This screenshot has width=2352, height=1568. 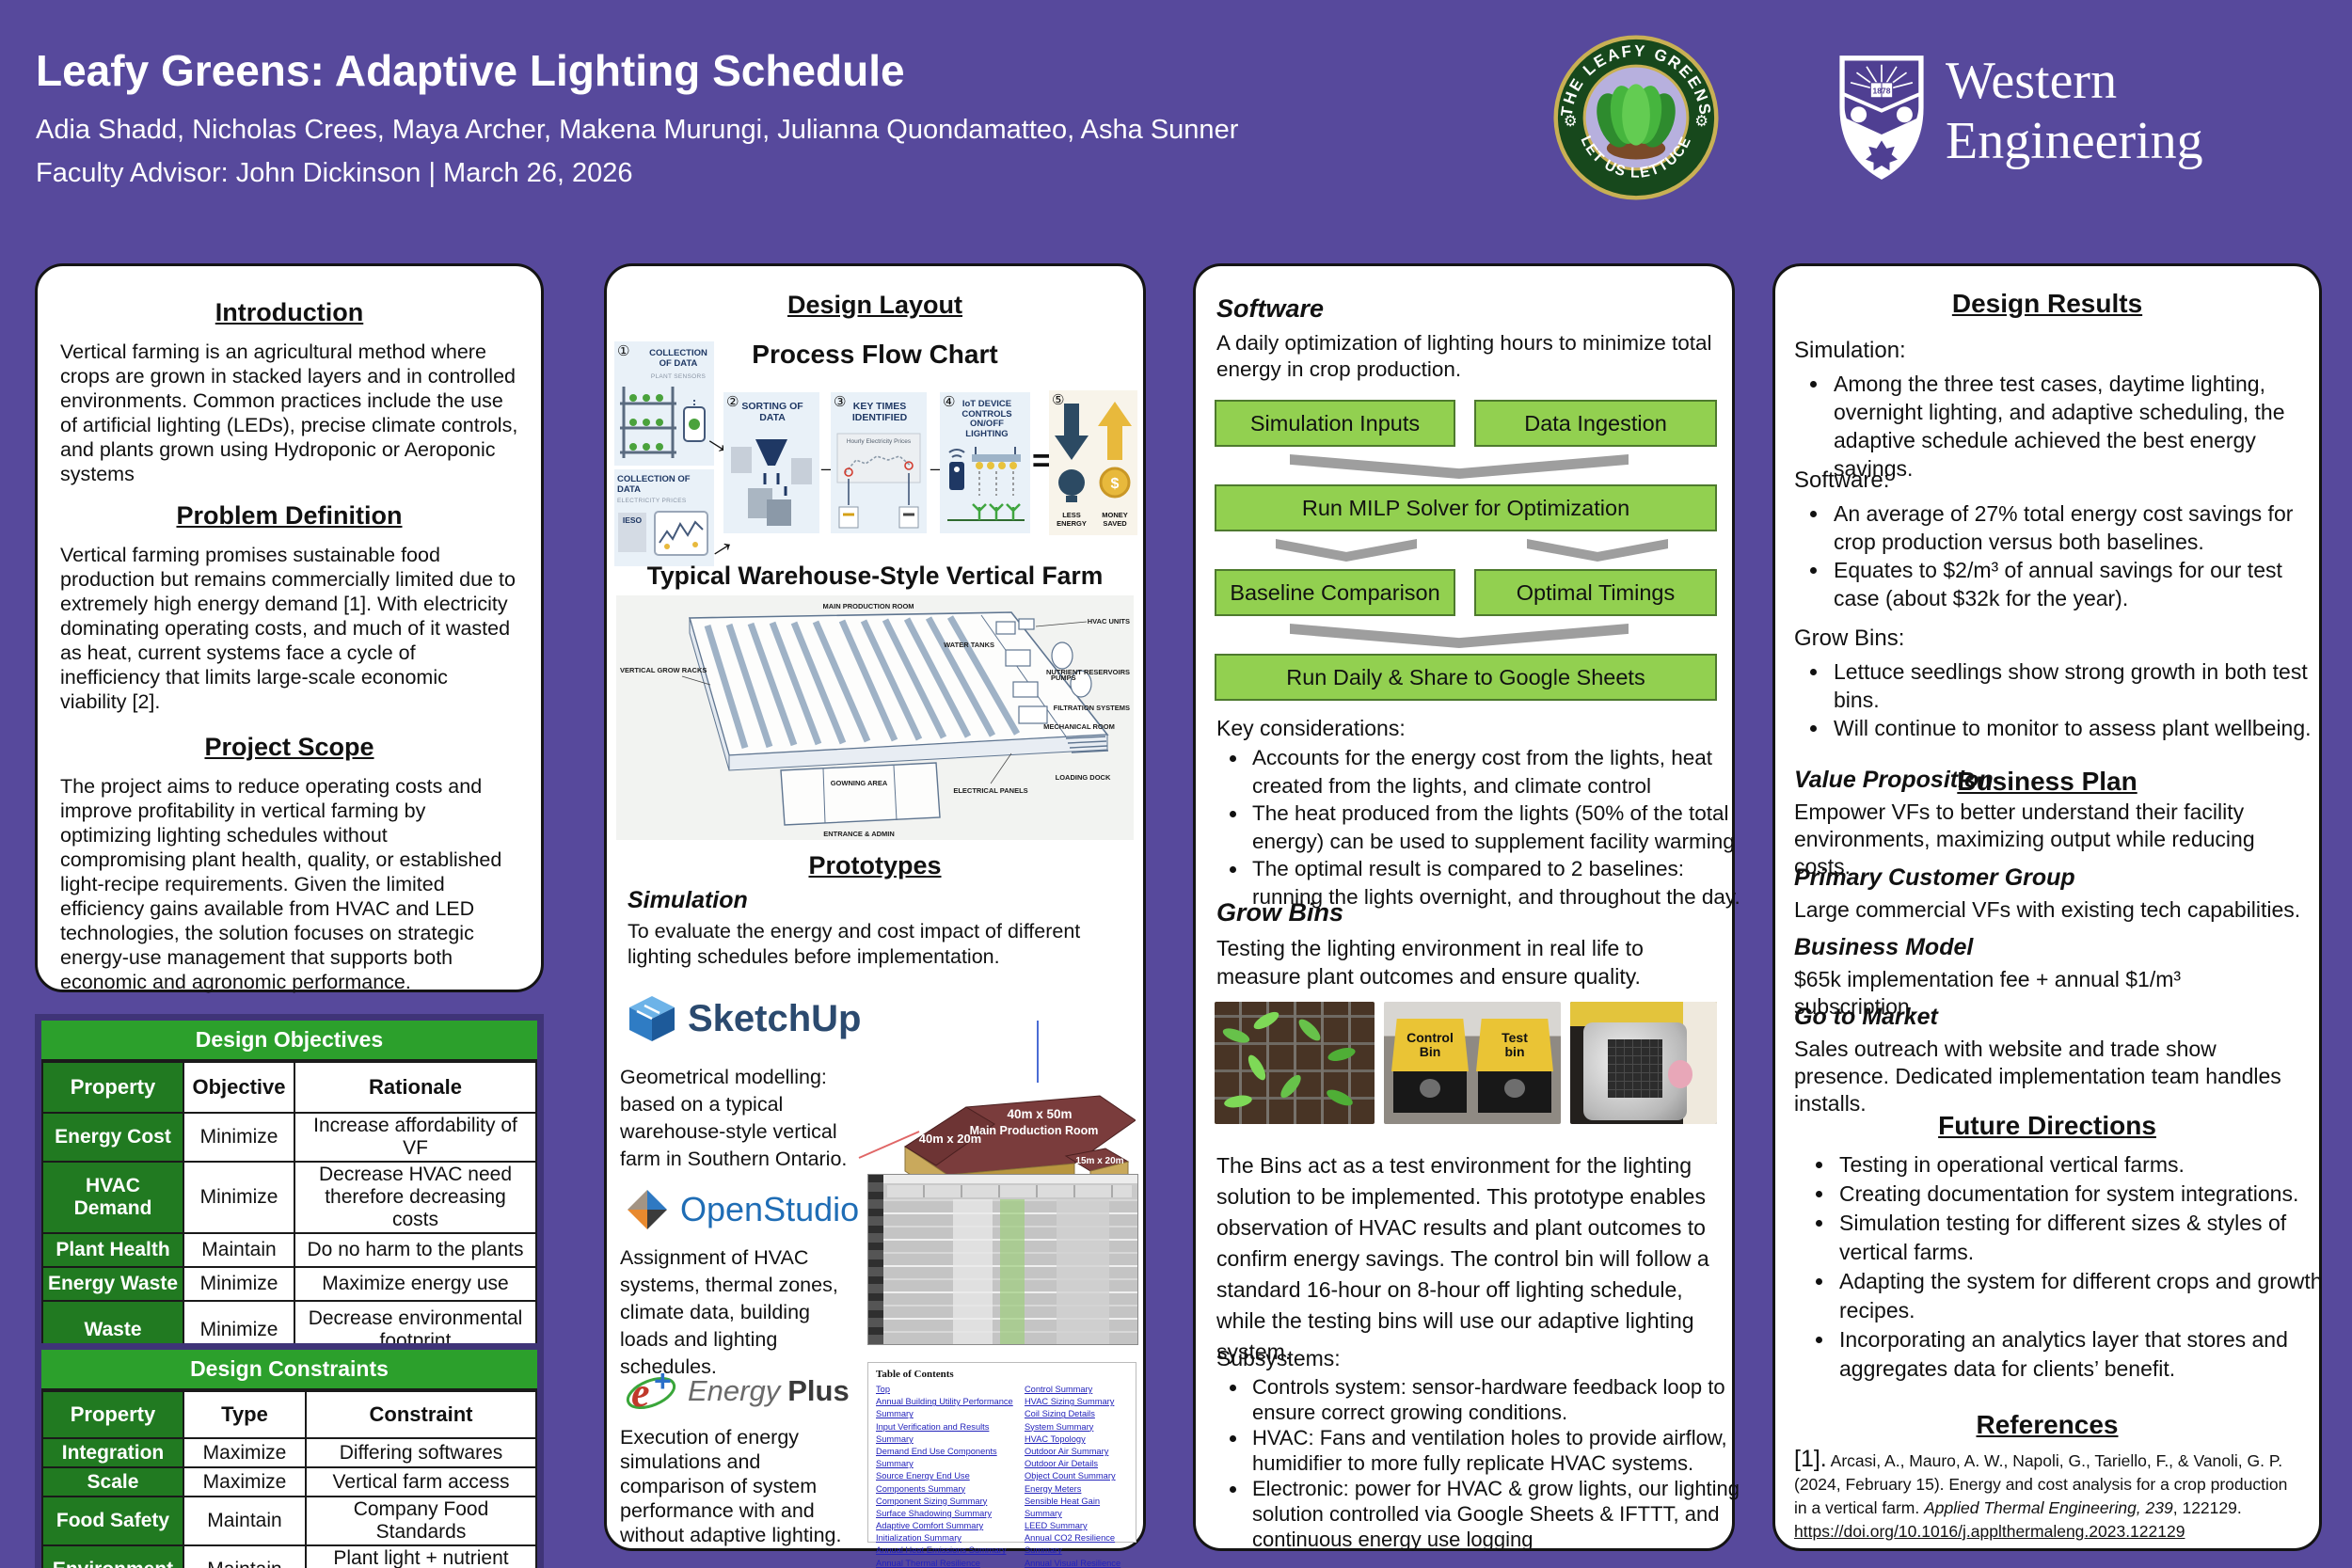 I want to click on reference-number: [1]., so click(x=1810, y=1459).